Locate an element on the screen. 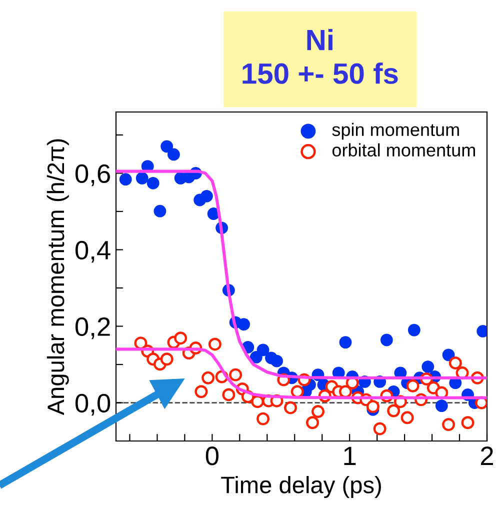  legend-label: spin momentum is located at coordinates (395, 131).